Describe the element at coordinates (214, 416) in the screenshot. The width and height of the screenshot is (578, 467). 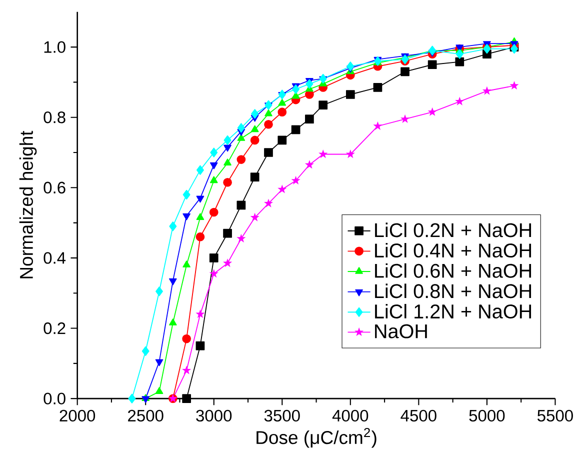
I see `x-tick-label: 3000` at that location.